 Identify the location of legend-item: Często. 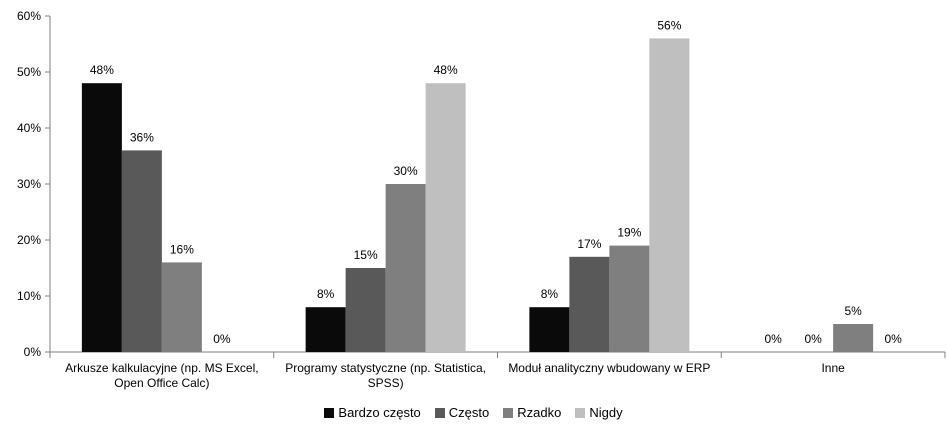
(462, 412).